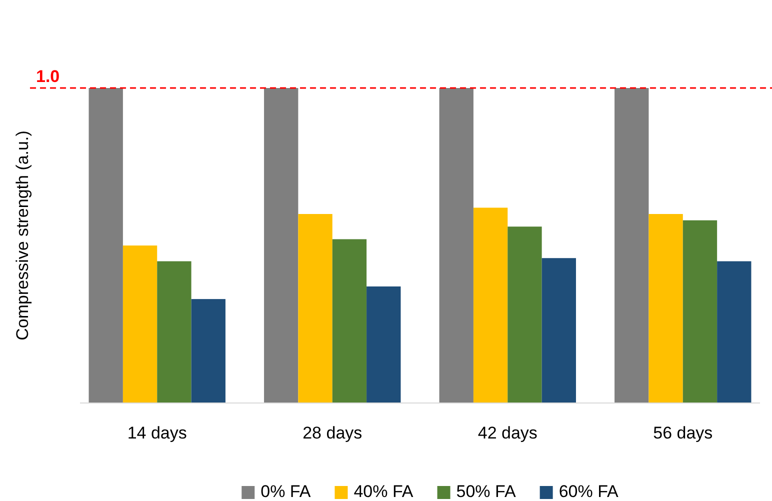  What do you see at coordinates (508, 432) in the screenshot?
I see `x-tick-label: 42 days` at bounding box center [508, 432].